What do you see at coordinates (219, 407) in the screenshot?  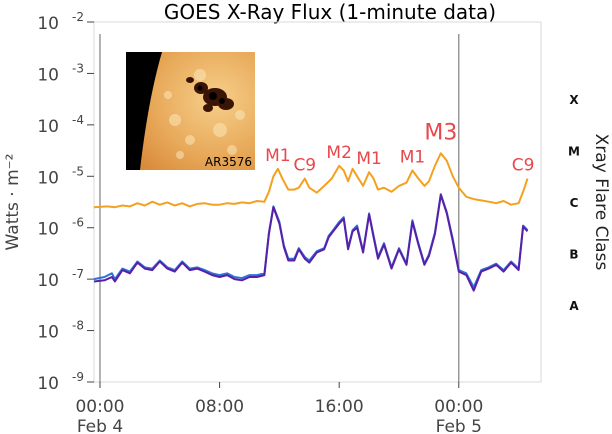 I see `x-tick-label: 08:00` at bounding box center [219, 407].